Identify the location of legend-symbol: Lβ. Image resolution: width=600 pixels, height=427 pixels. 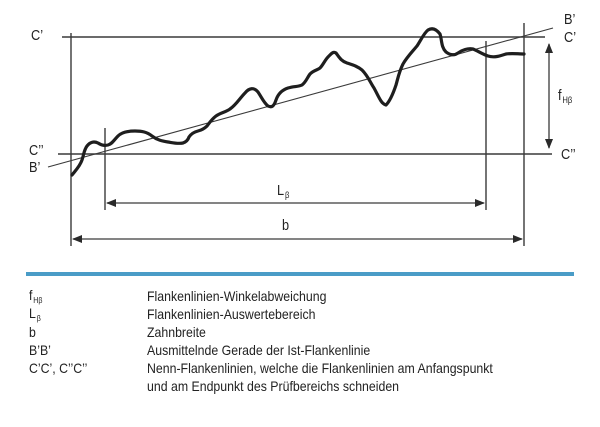
(35, 314).